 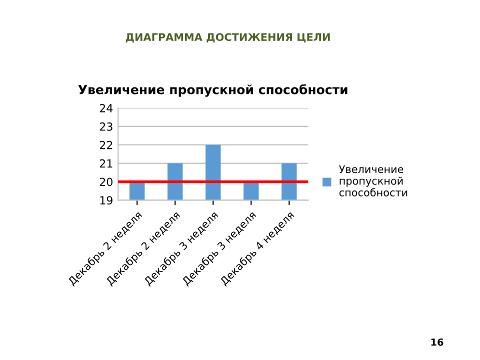 I want to click on y-tick-label: 20, so click(x=106, y=182).